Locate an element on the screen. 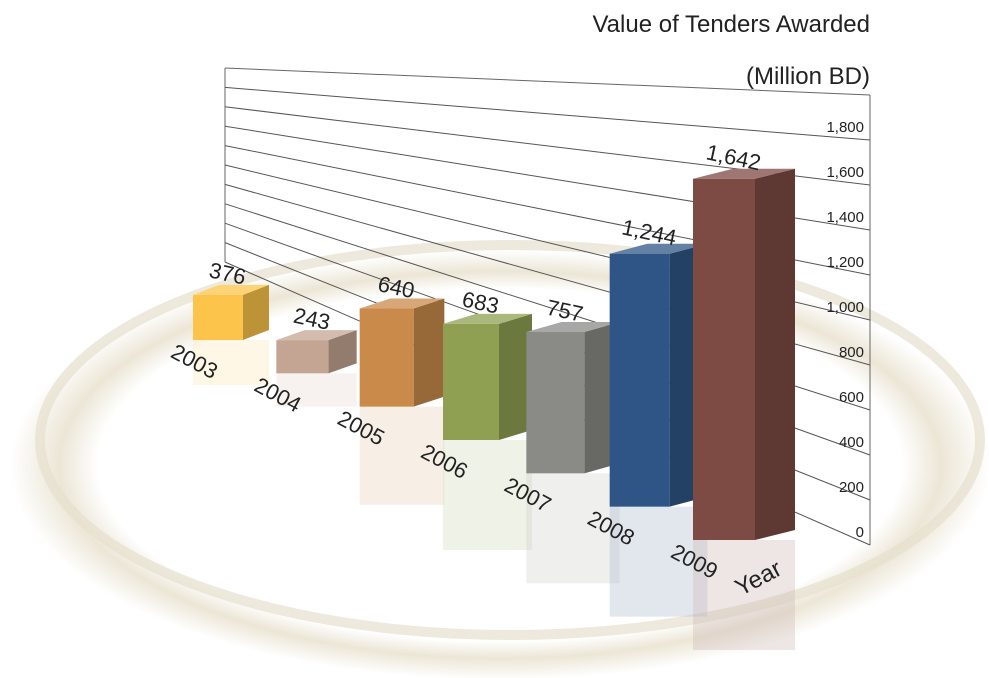  y-tick-label: 200 is located at coordinates (851, 487).